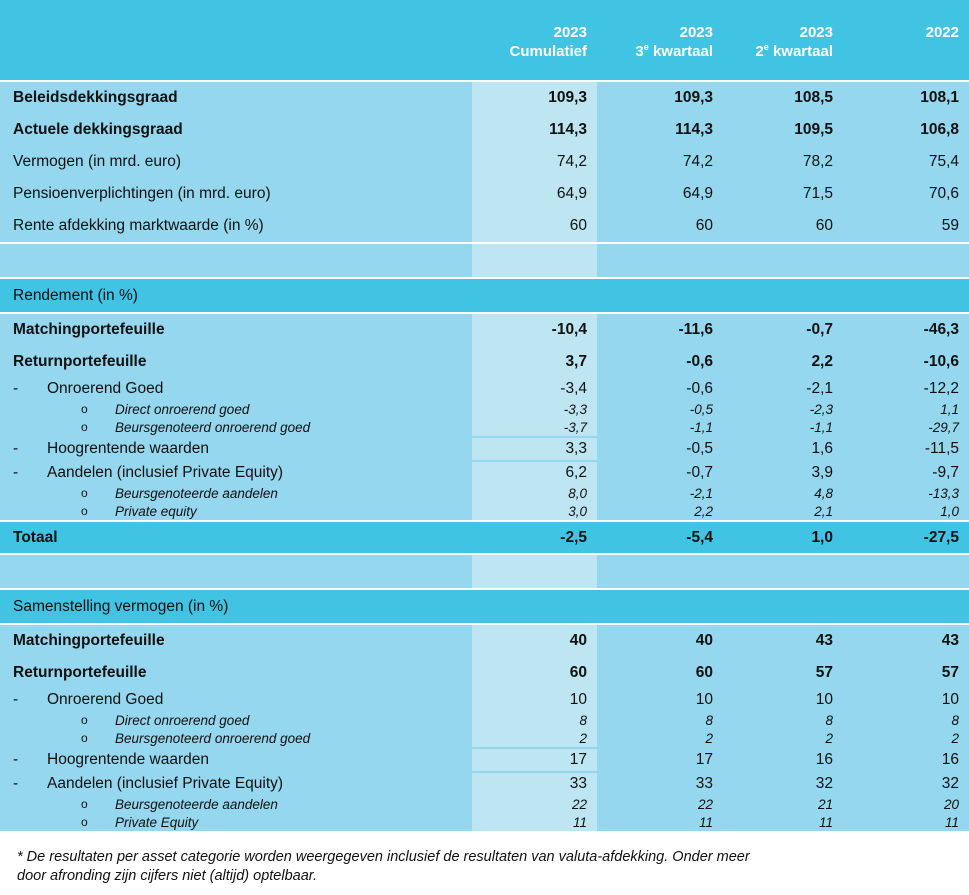 Image resolution: width=969 pixels, height=895 pixels. I want to click on row-label-cell: - Hoogrentende waarden, so click(236, 760).